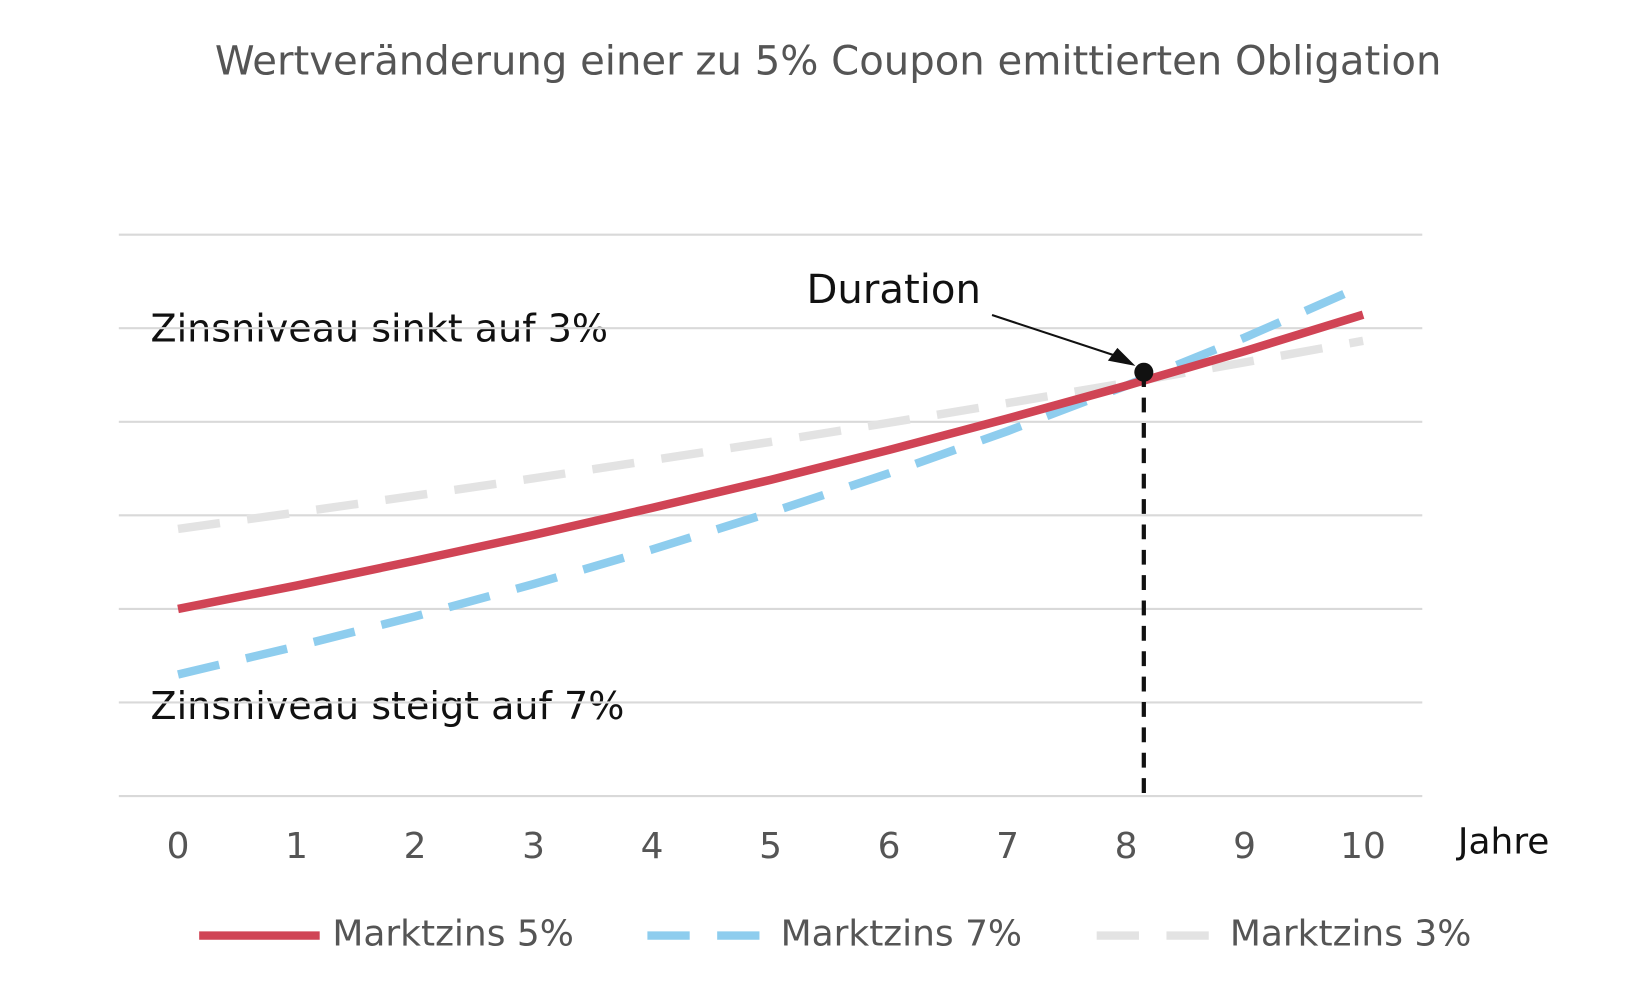 The width and height of the screenshot is (1650, 1003). Describe the element at coordinates (388, 706) in the screenshot. I see `annotation: Zinsniveau steigt auf 7%` at that location.